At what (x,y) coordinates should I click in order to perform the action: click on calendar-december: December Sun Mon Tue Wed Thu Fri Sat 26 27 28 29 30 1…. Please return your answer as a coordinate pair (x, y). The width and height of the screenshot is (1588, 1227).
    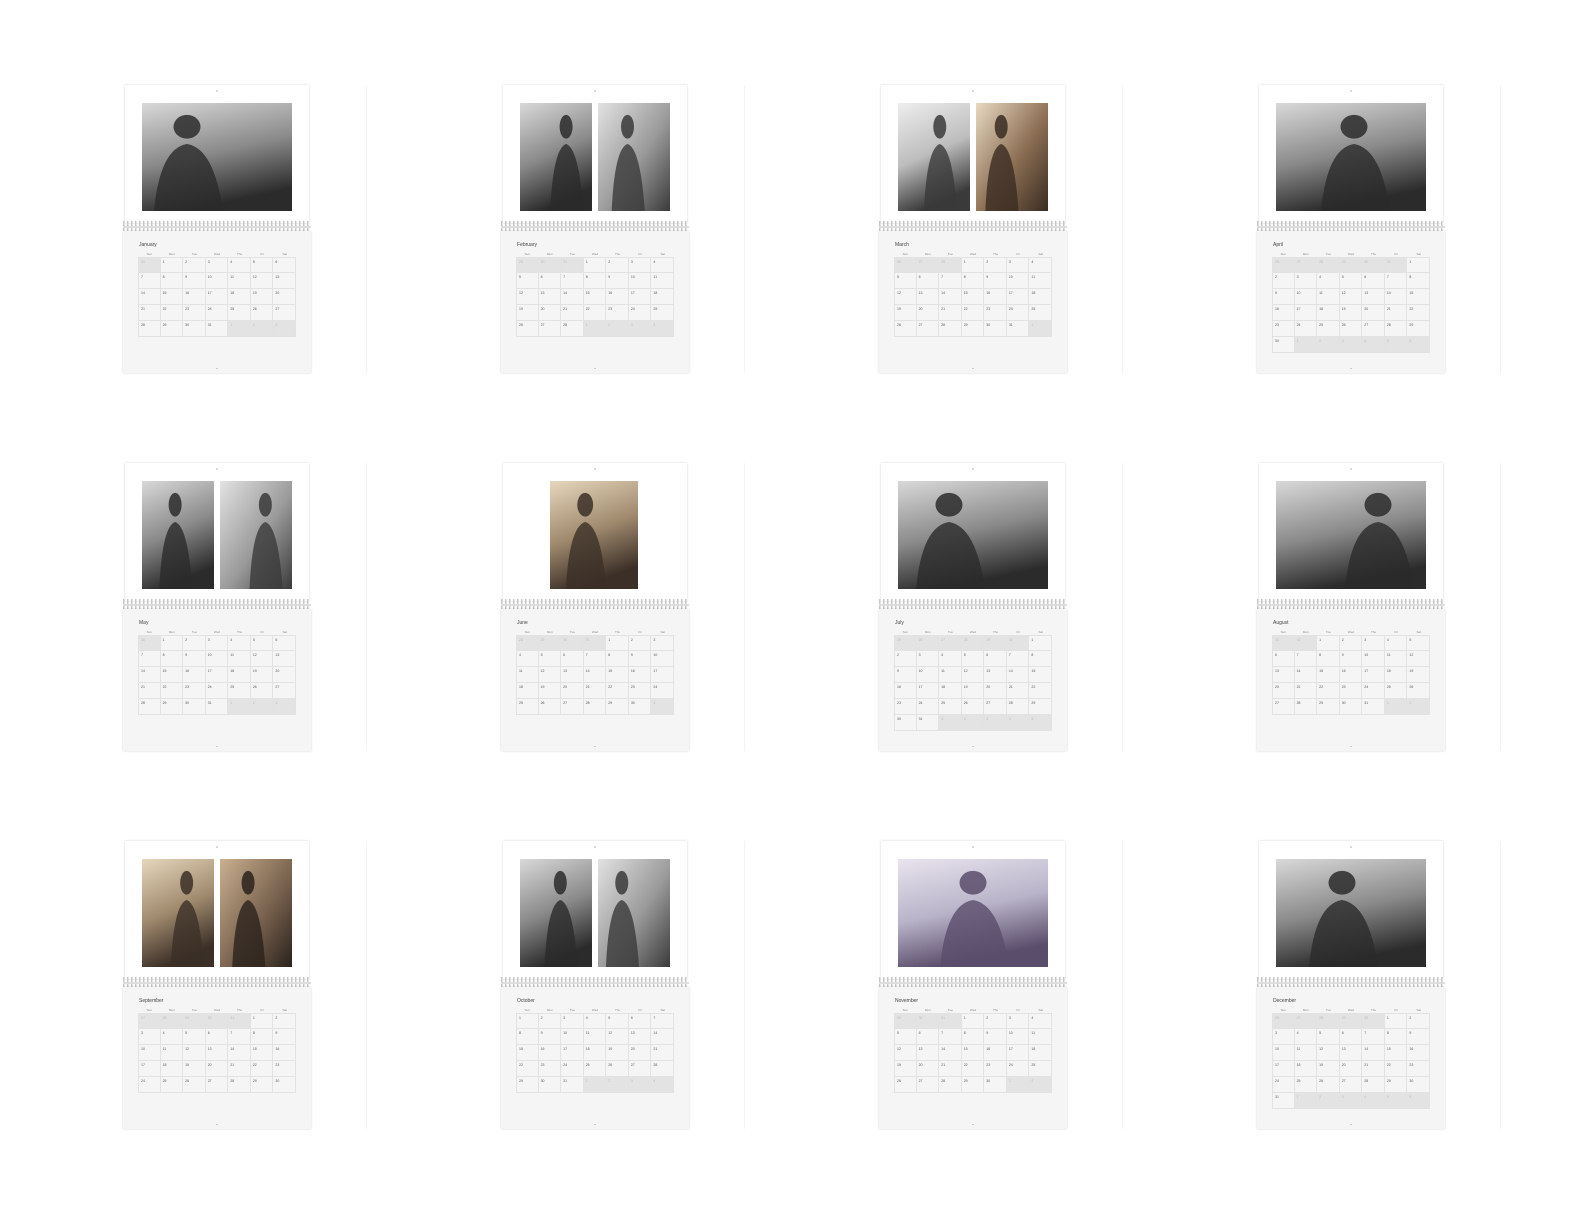
    Looking at the image, I should click on (1351, 985).